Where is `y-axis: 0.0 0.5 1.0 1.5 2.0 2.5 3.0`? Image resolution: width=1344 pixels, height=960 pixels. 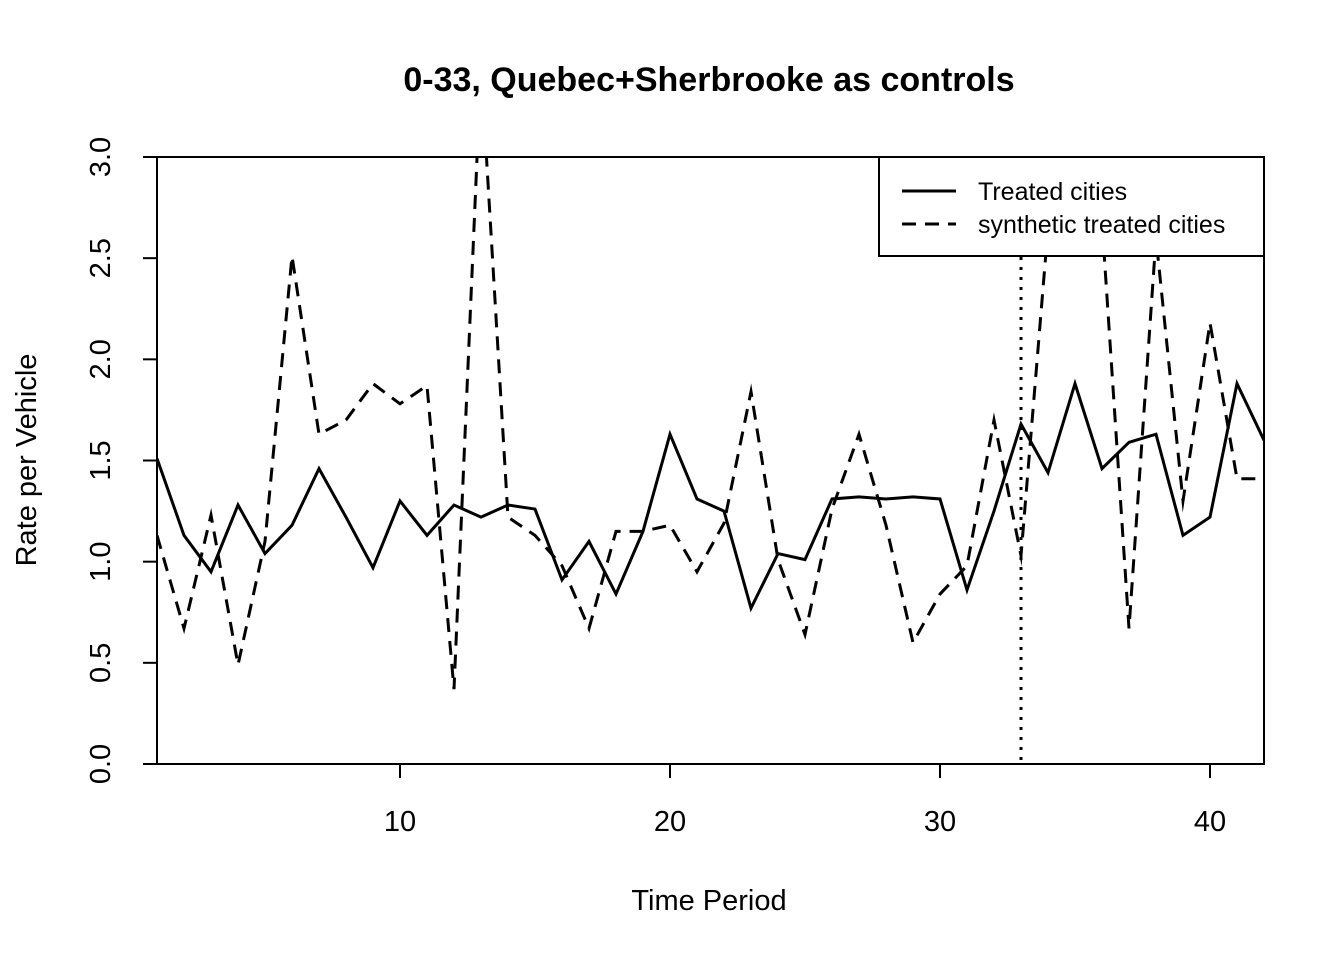
y-axis: 0.0 0.5 1.0 1.5 2.0 2.5 3.0 is located at coordinates (121, 460).